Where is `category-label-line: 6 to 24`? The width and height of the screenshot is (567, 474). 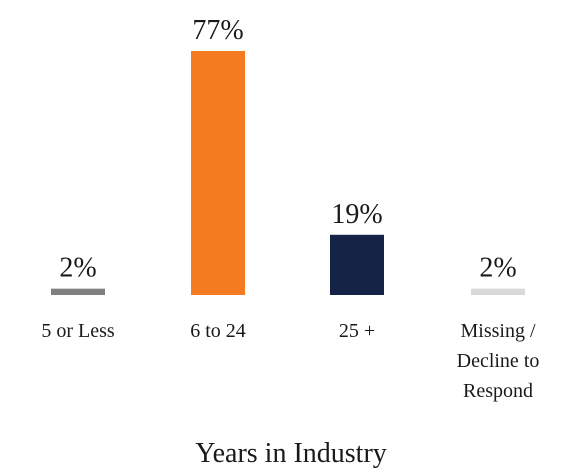 category-label-line: 6 to 24 is located at coordinates (218, 331).